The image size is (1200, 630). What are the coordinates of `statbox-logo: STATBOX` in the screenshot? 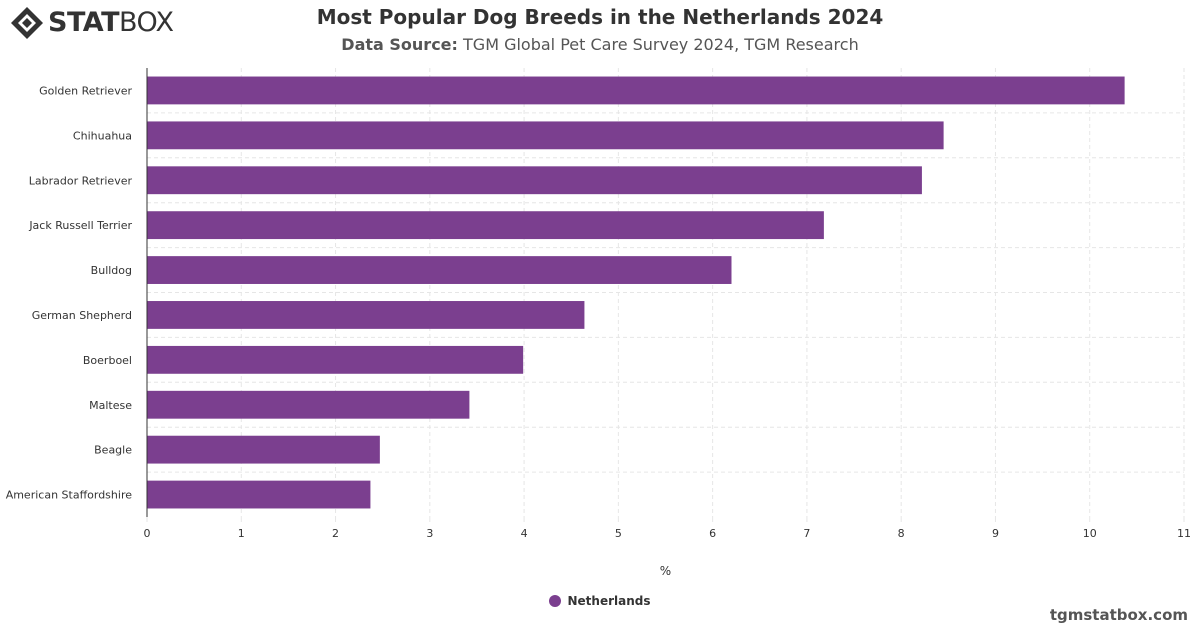 It's located at (92, 23).